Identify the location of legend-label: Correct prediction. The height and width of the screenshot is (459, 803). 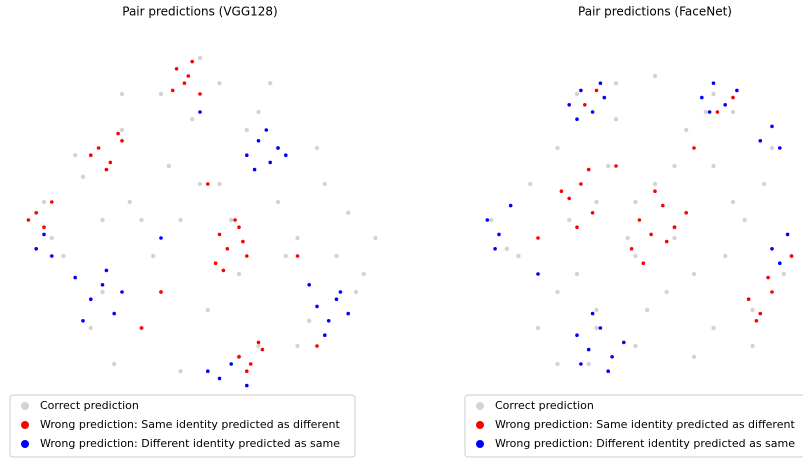
(89, 405).